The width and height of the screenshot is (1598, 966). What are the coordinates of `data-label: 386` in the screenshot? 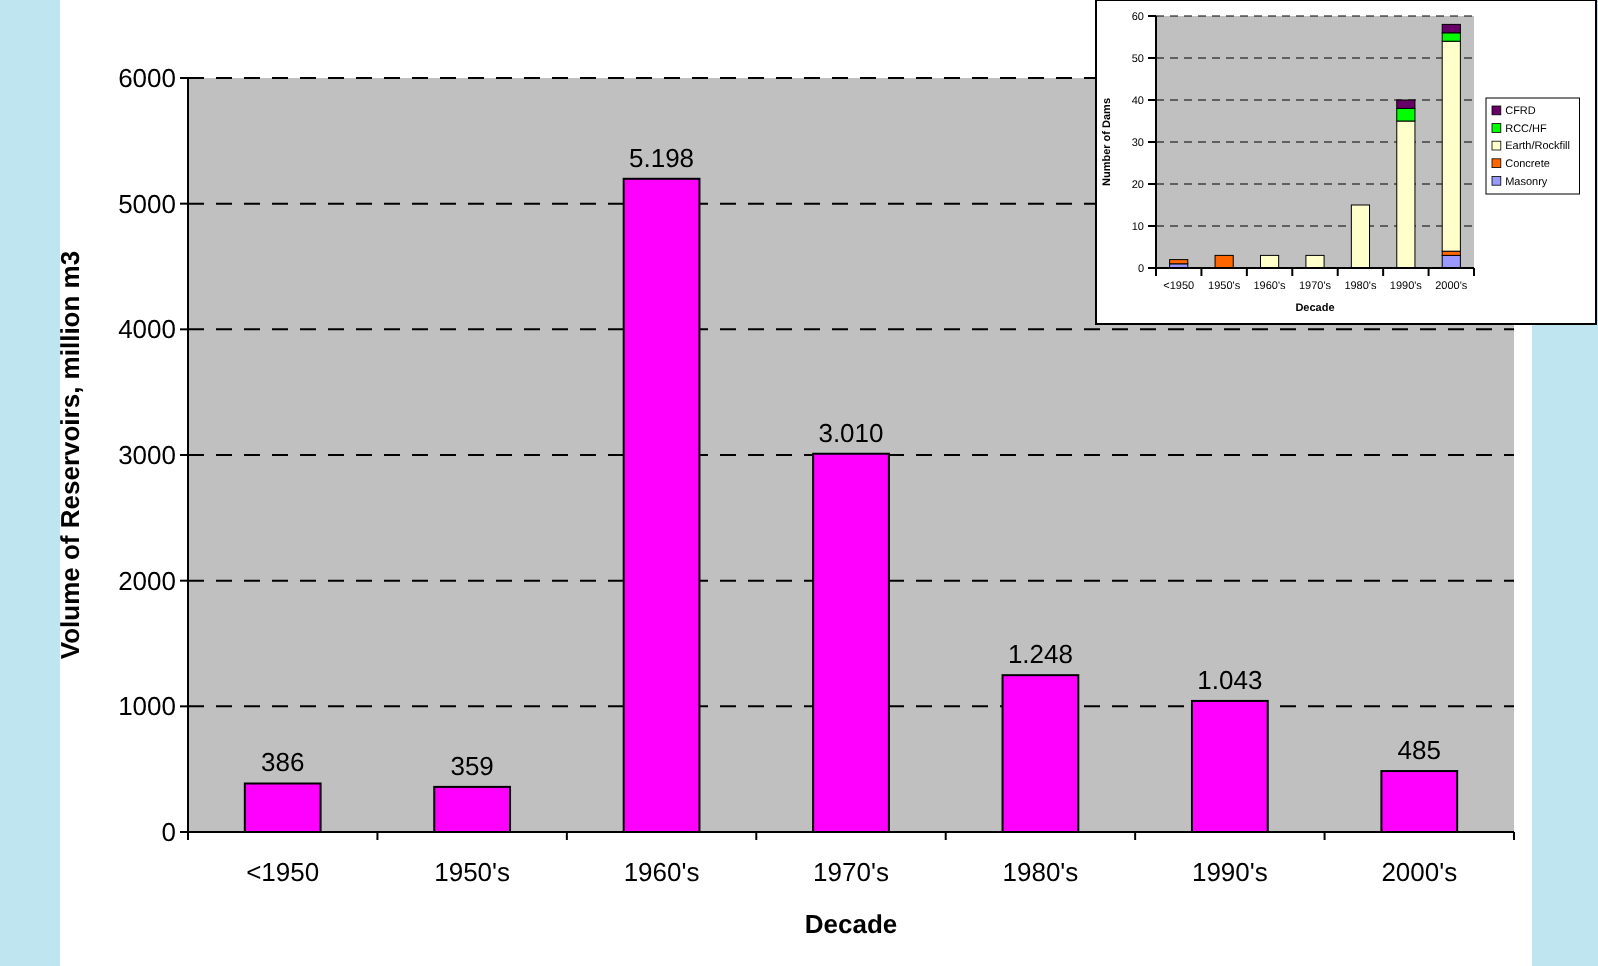 It's located at (283, 762).